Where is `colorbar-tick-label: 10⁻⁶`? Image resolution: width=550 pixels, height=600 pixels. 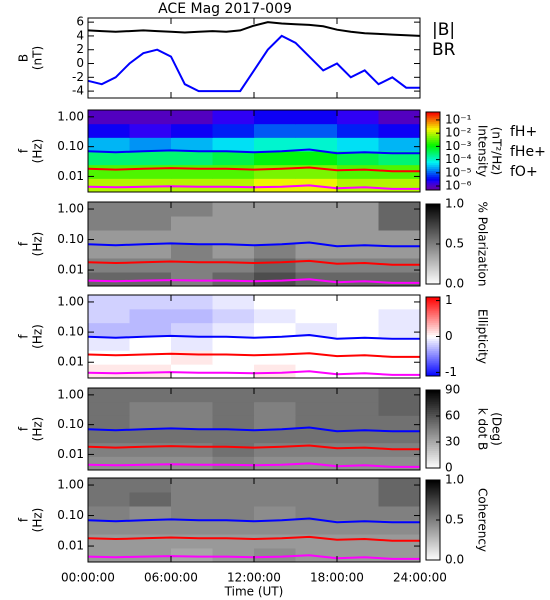 colorbar-tick-label: 10⁻⁶ is located at coordinates (458, 186).